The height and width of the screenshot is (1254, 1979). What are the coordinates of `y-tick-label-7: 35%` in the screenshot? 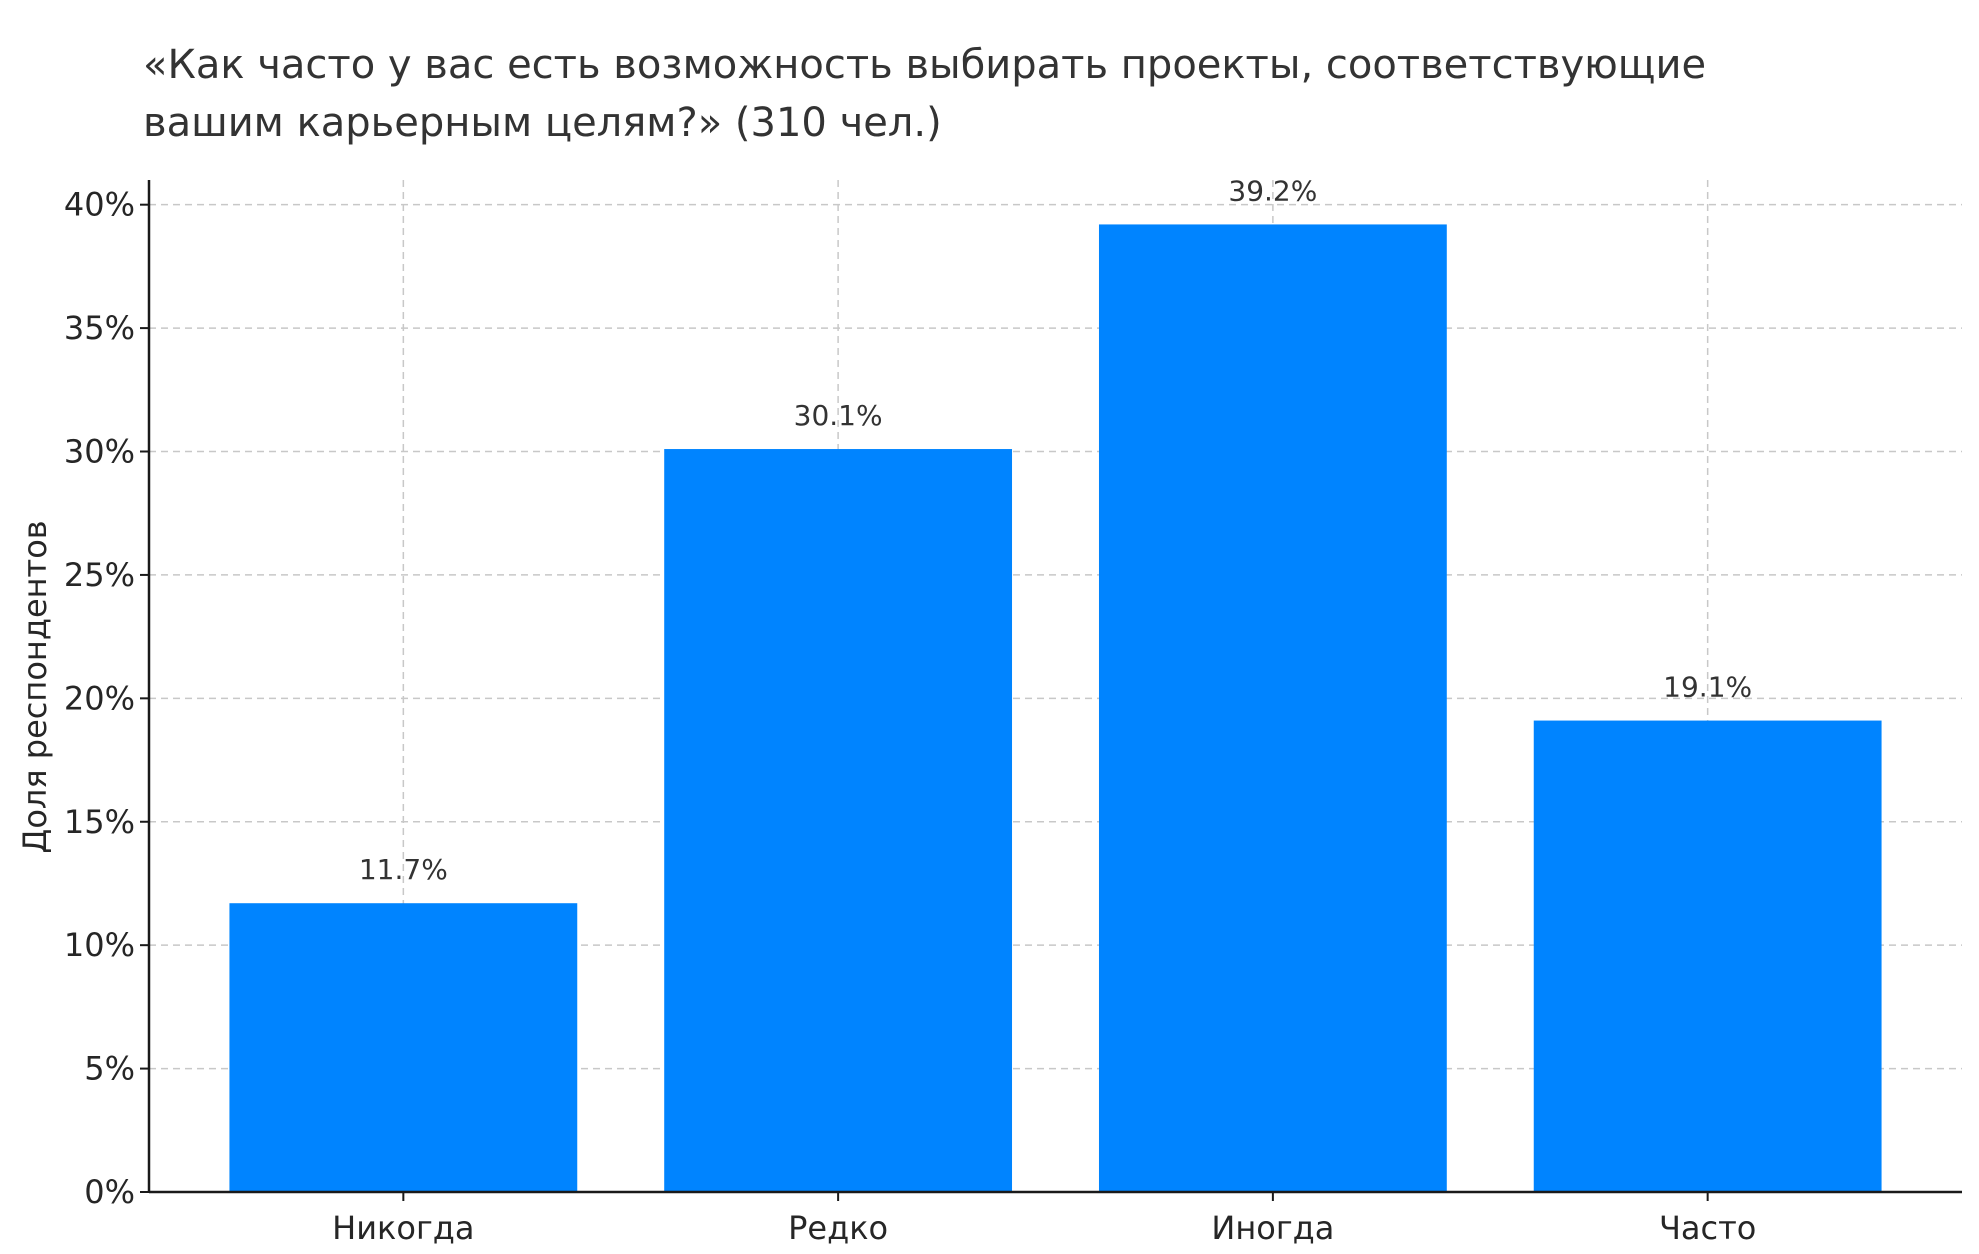 It's located at (99, 328).